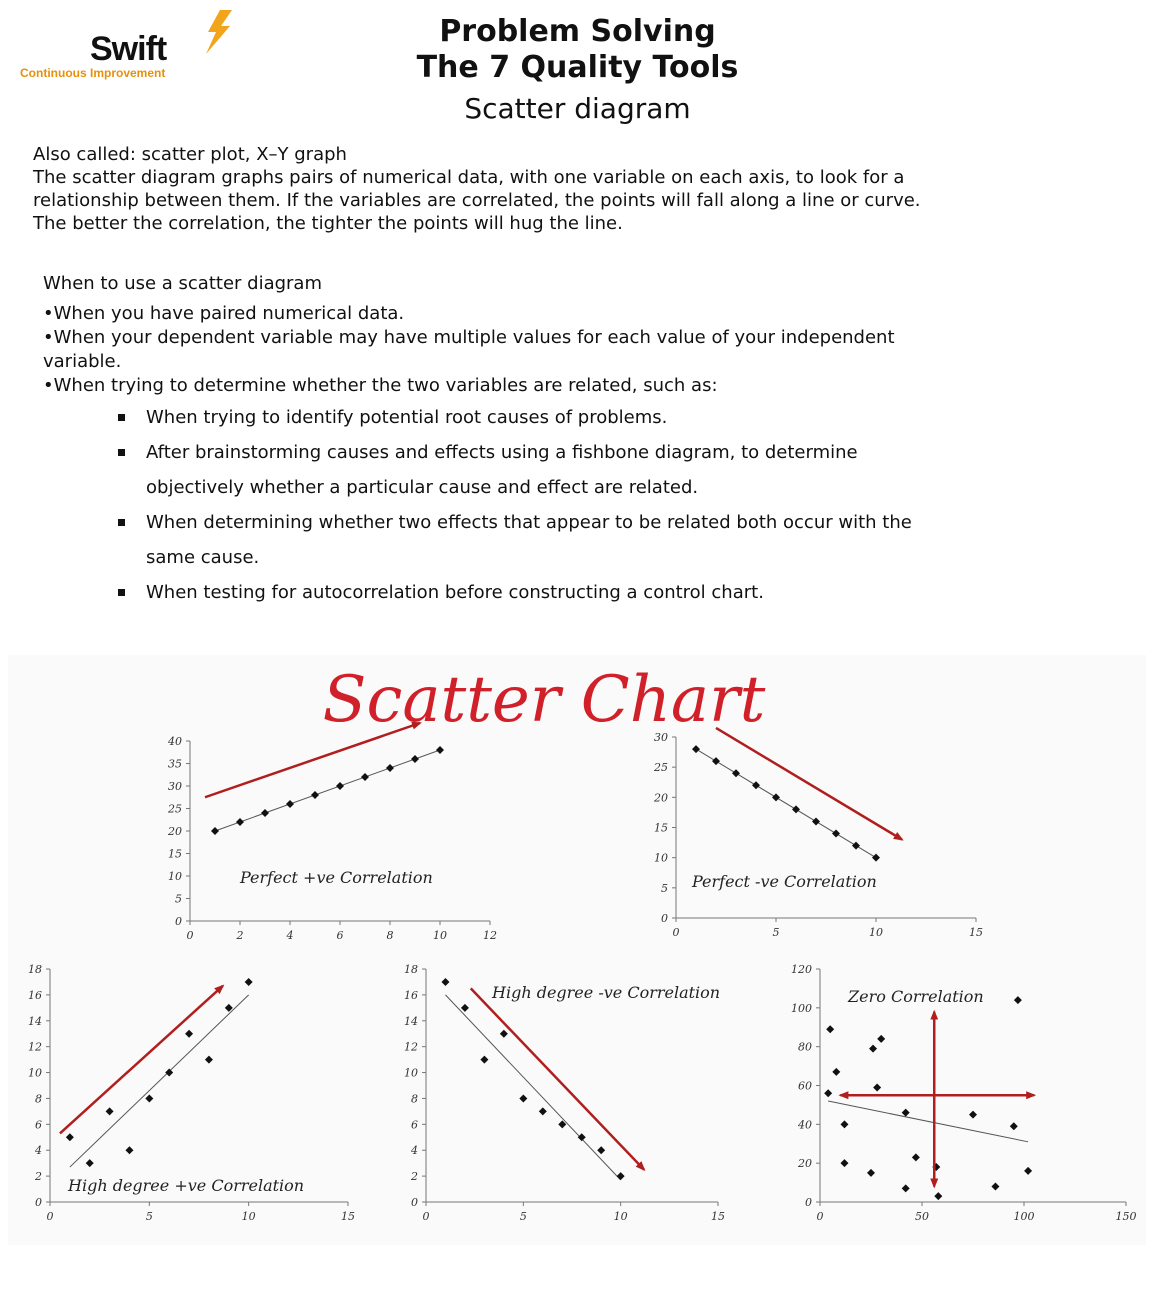 This screenshot has width=1155, height=1311. What do you see at coordinates (414, 1124) in the screenshot?
I see `y-tick-label: 6` at bounding box center [414, 1124].